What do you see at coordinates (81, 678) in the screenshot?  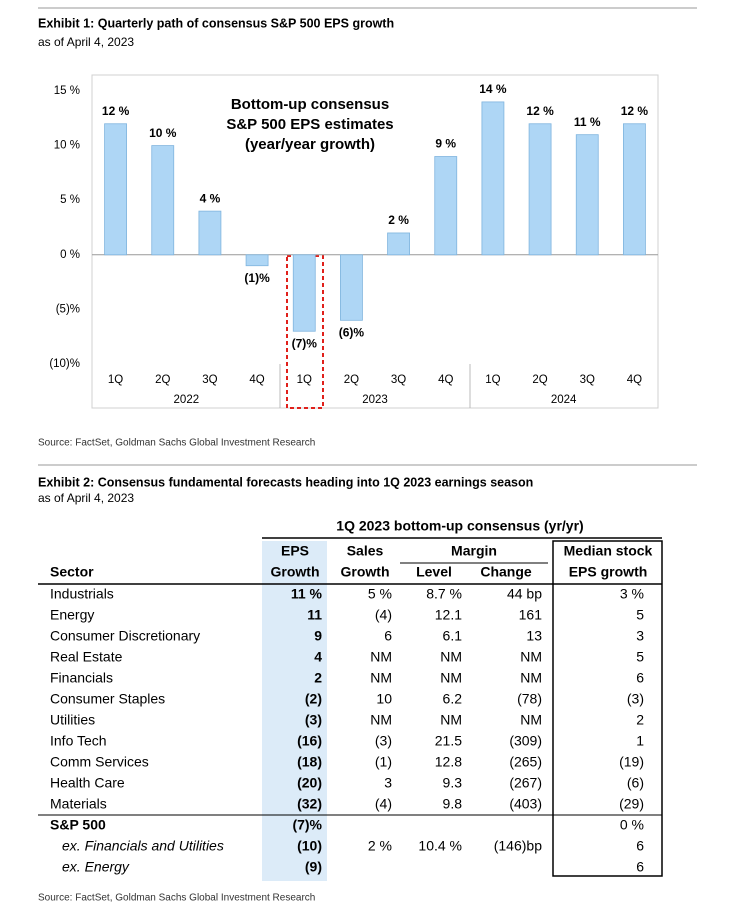 I see `row-label: Financials` at bounding box center [81, 678].